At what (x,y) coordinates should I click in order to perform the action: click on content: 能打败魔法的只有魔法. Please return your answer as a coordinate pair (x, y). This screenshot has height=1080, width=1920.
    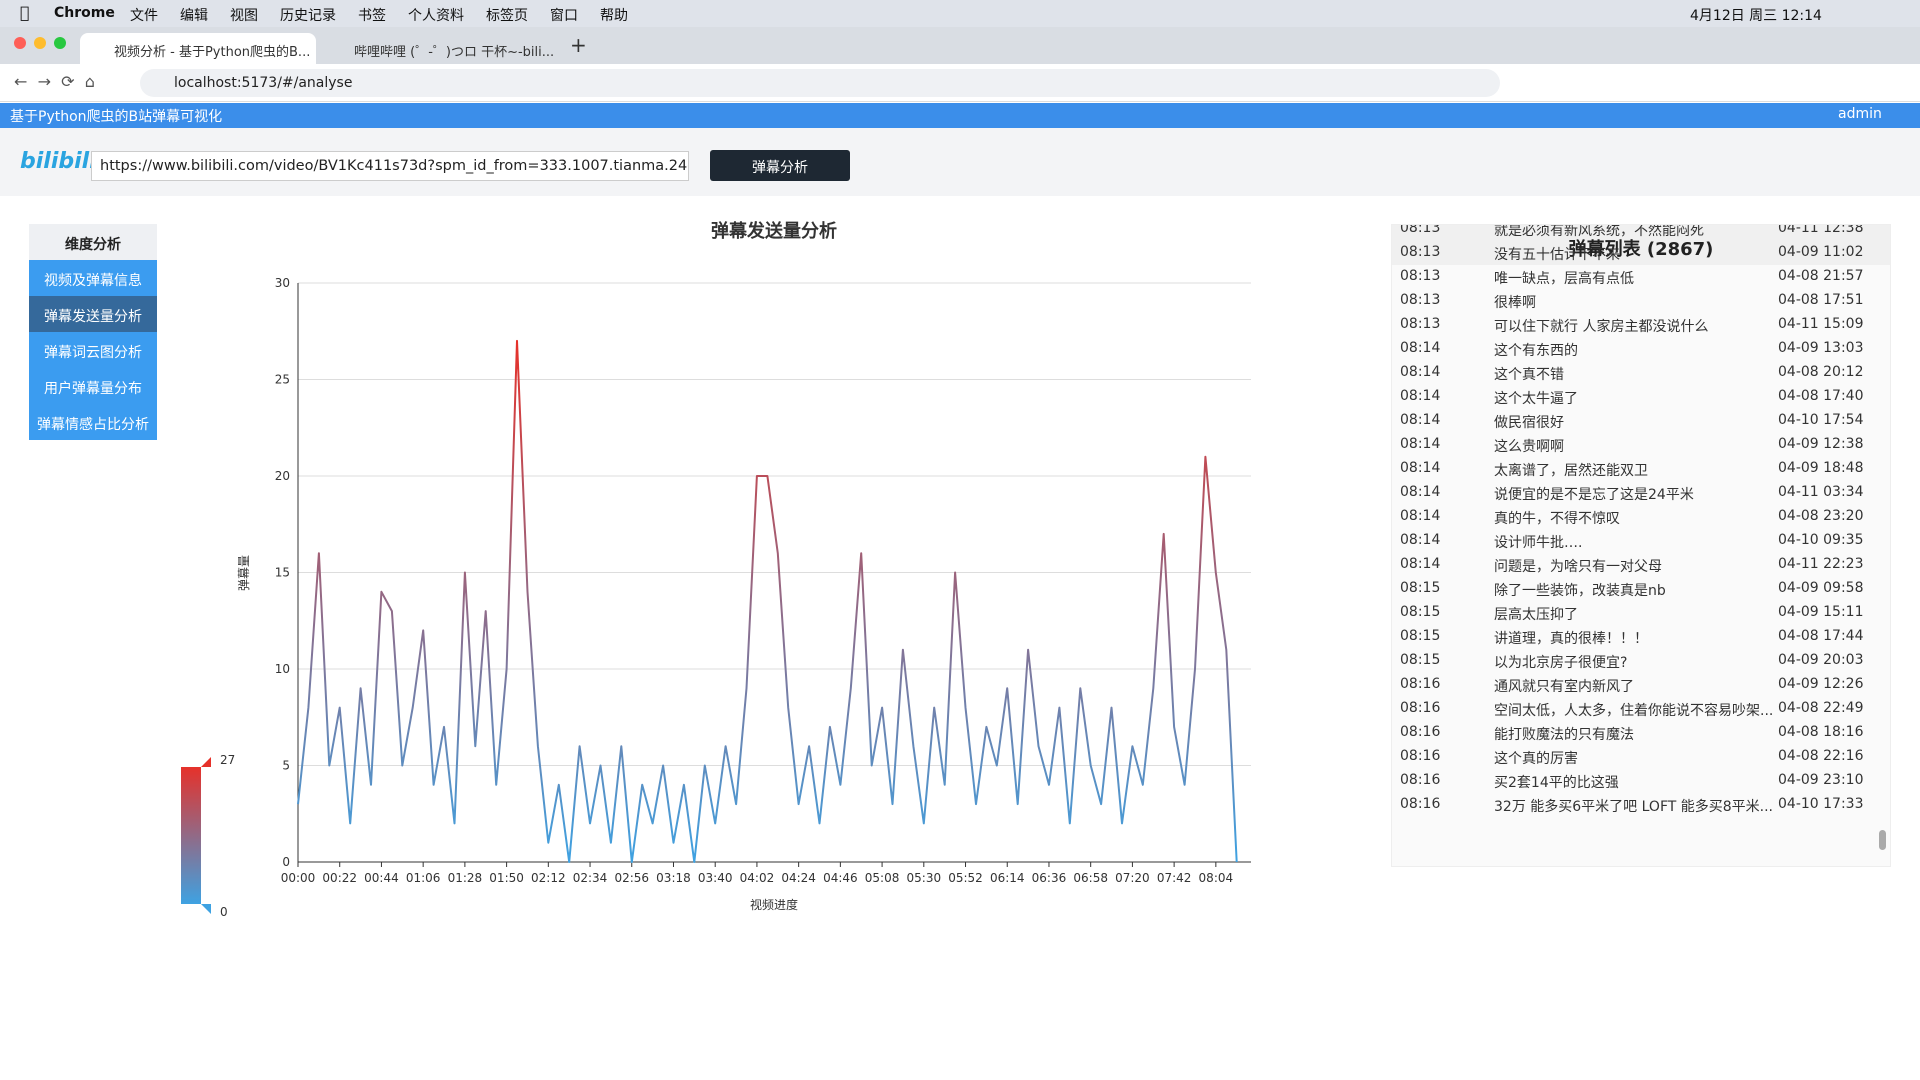
    Looking at the image, I should click on (1564, 735).